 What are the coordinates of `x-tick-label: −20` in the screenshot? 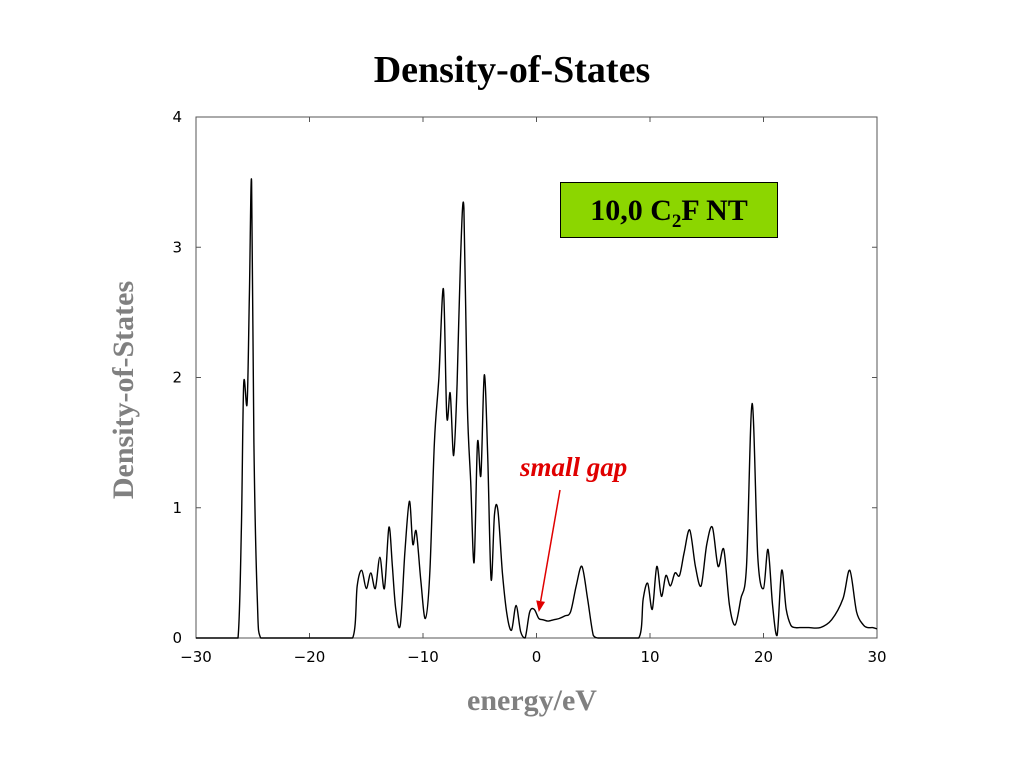 It's located at (310, 657).